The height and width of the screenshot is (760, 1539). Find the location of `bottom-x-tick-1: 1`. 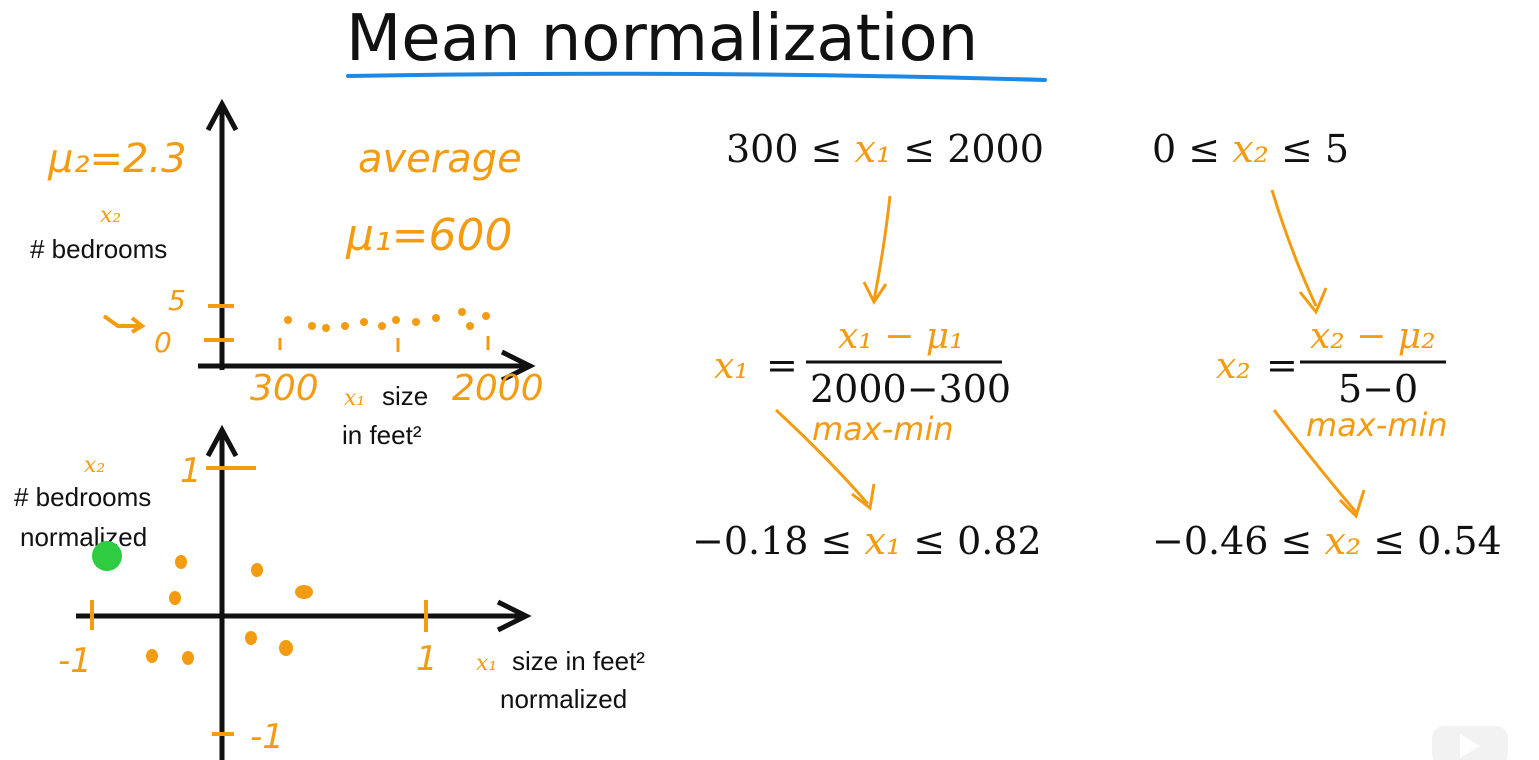

bottom-x-tick-1: 1 is located at coordinates (427, 659).